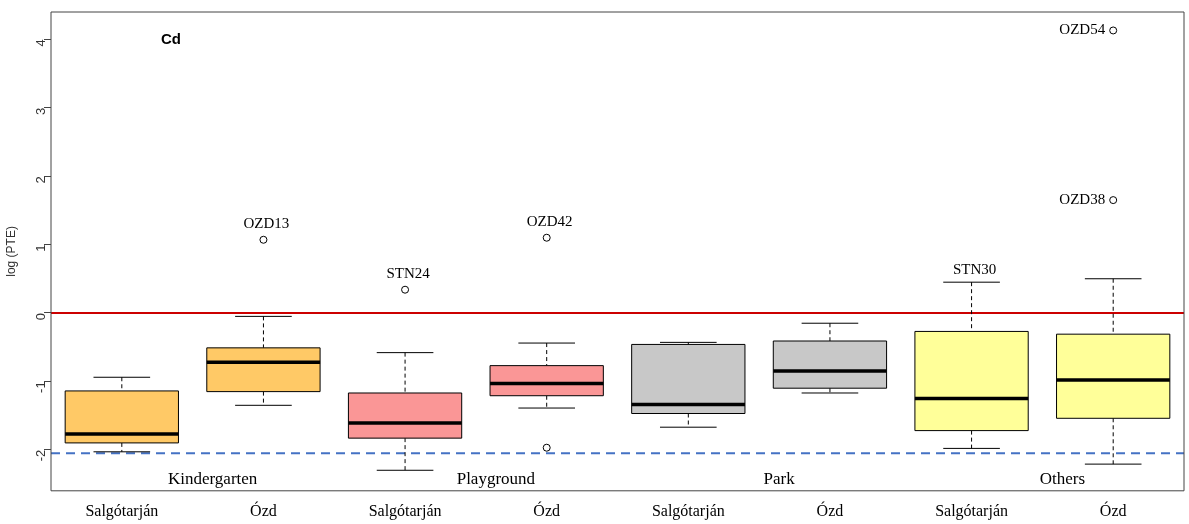 This screenshot has width=1189, height=524. I want to click on annotation: Playground, so click(496, 478).